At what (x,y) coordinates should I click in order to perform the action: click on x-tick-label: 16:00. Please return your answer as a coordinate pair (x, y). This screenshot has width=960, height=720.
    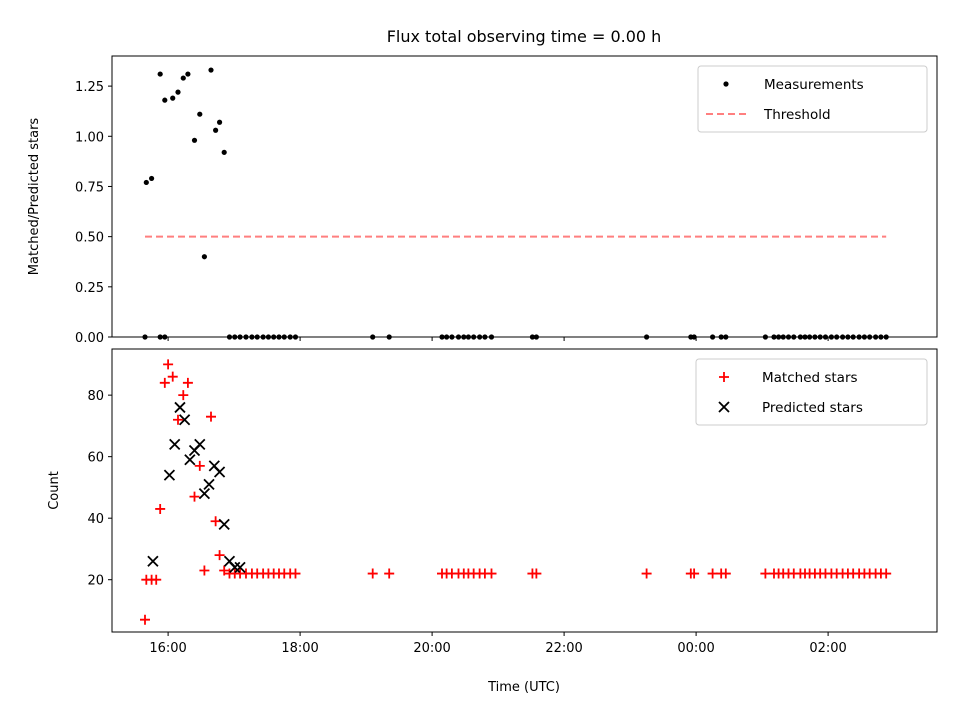
    Looking at the image, I should click on (167, 648).